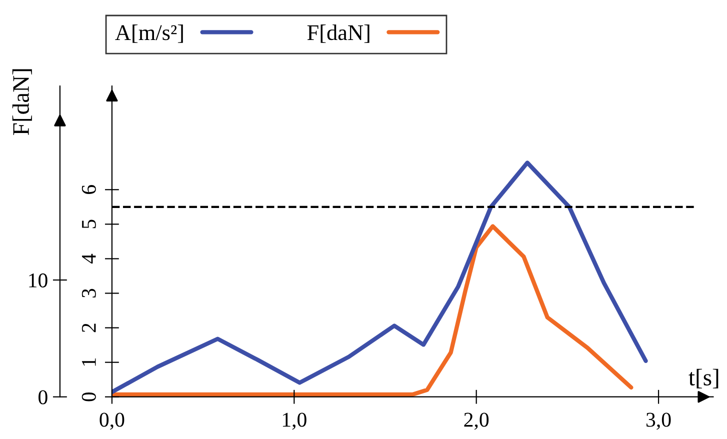 Image resolution: width=727 pixels, height=439 pixels. I want to click on y-tick-label: 2, so click(89, 328).